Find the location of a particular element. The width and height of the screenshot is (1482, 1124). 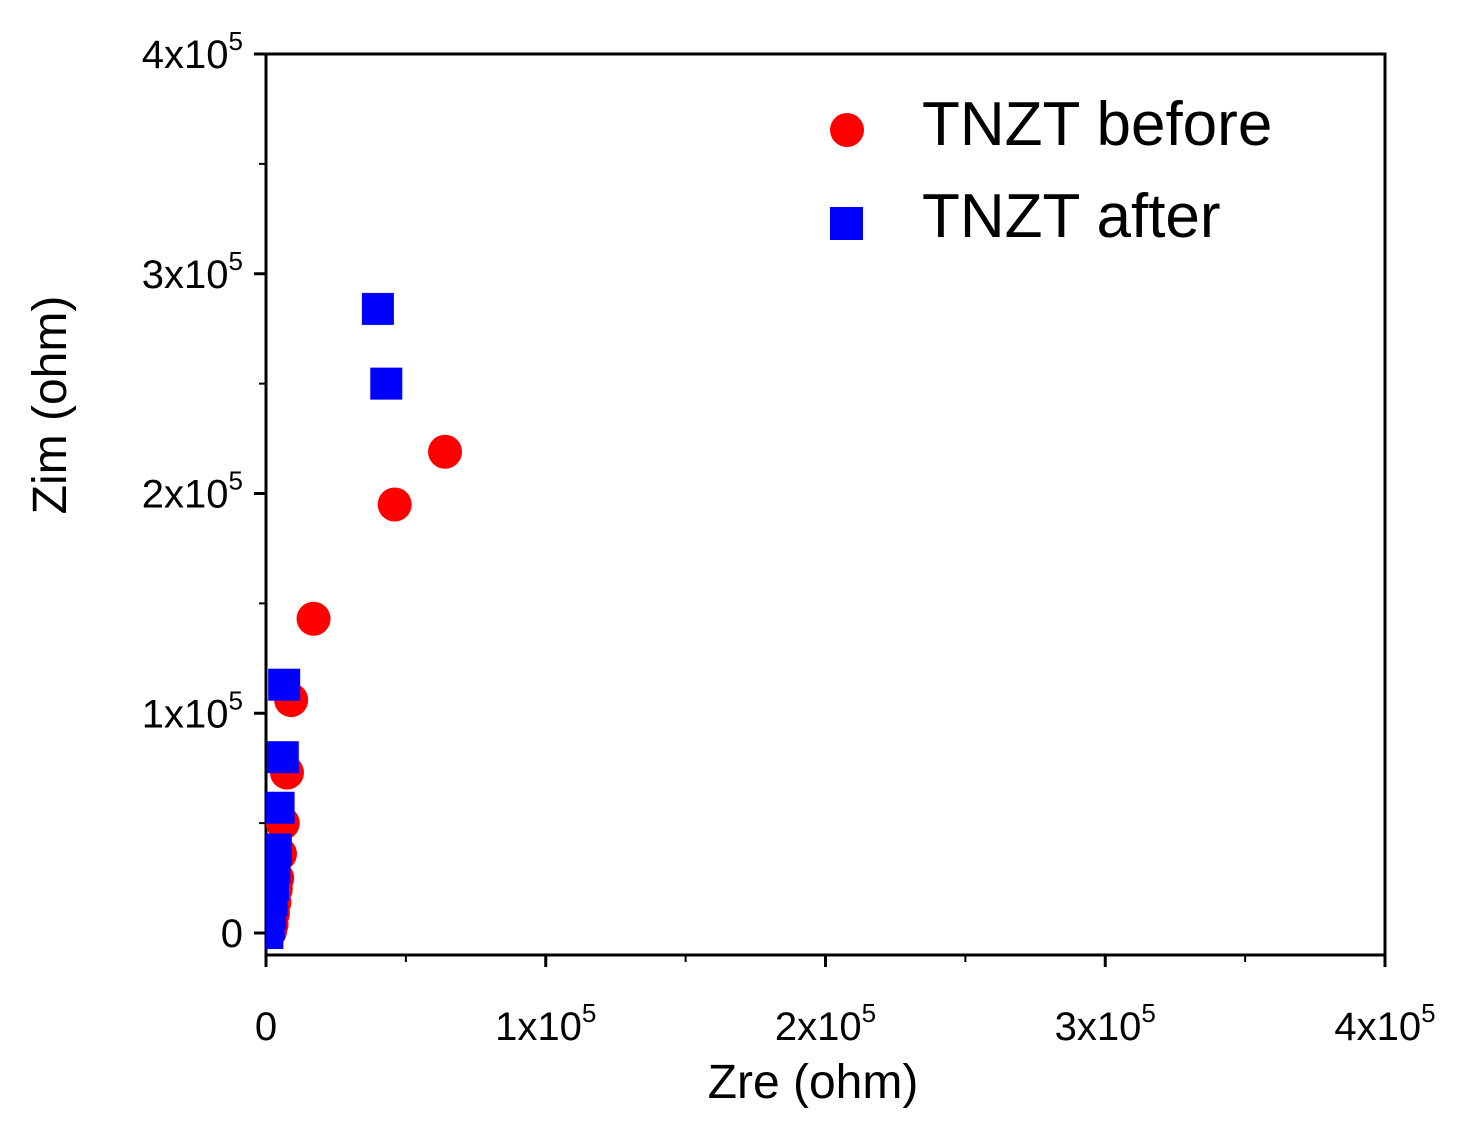

x-axis-title: Zre (ohm) is located at coordinates (813, 1082).